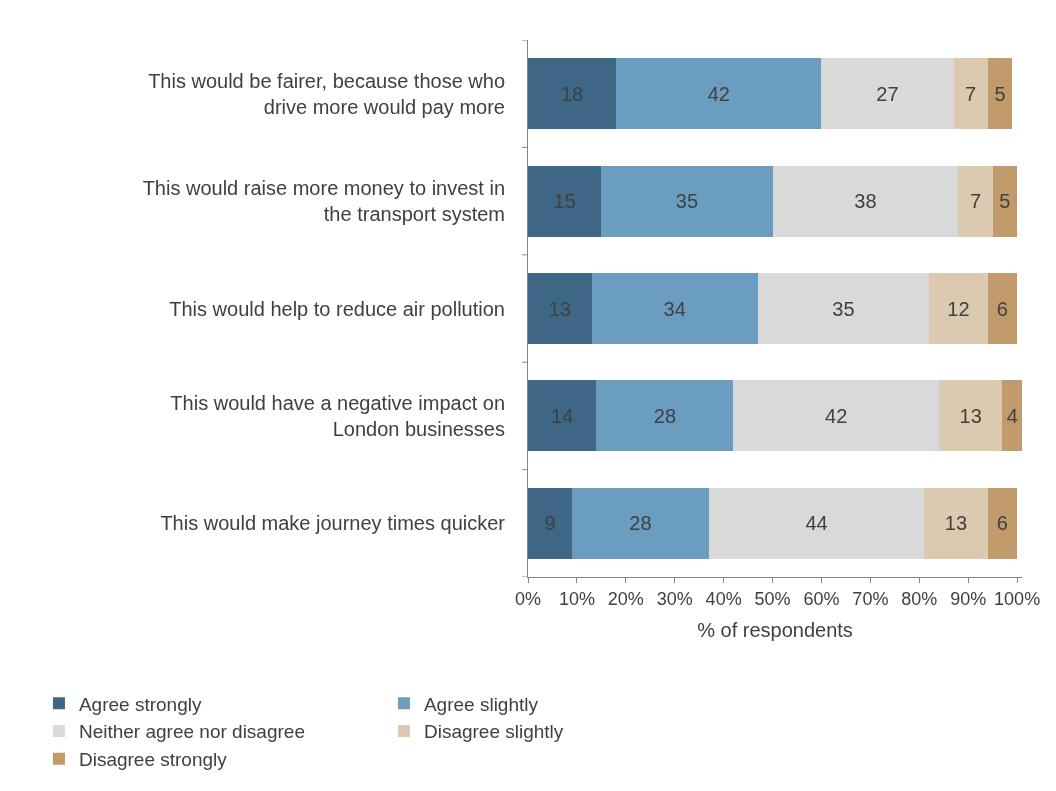  I want to click on y-tick-label: This would make journey times quicker, so click(333, 523).